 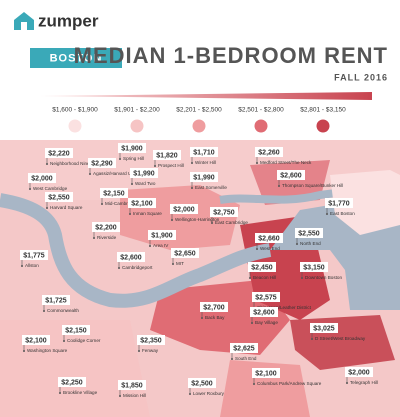 I want to click on neighborhood-label: $2,500 Lower Roxbury, so click(x=206, y=387).